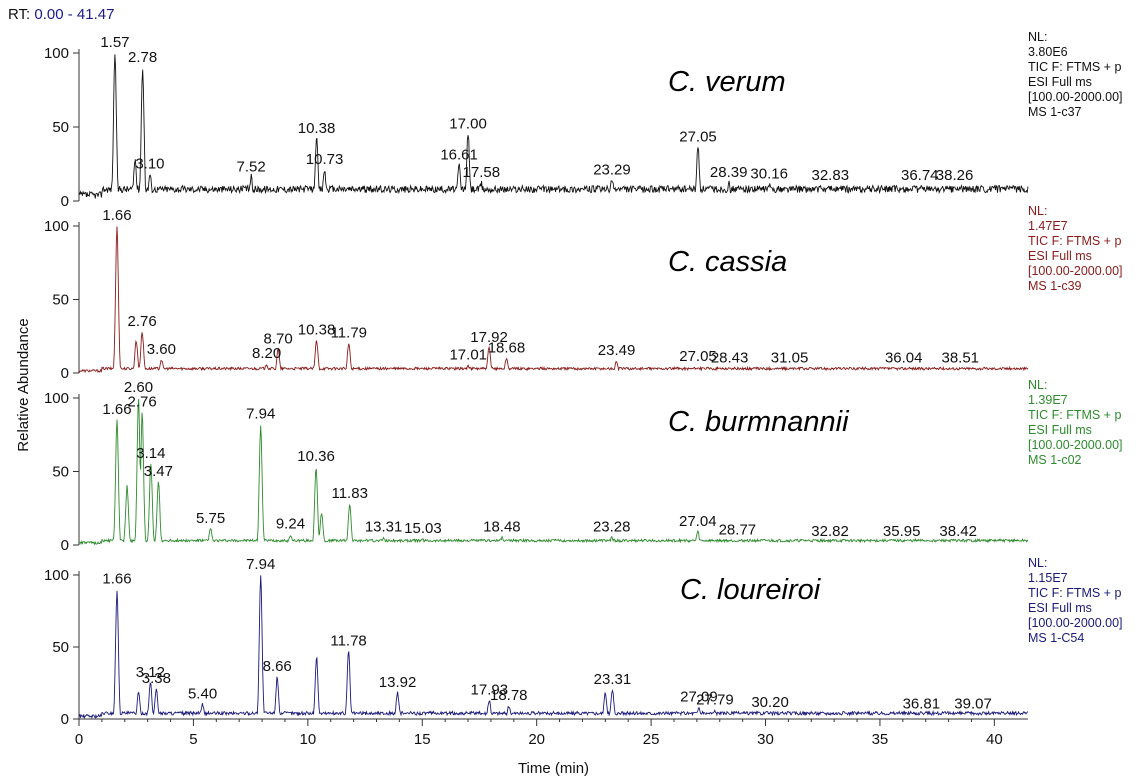 The height and width of the screenshot is (778, 1148). I want to click on rt-range-label: RT: 0.00 - 41.47, so click(61, 14).